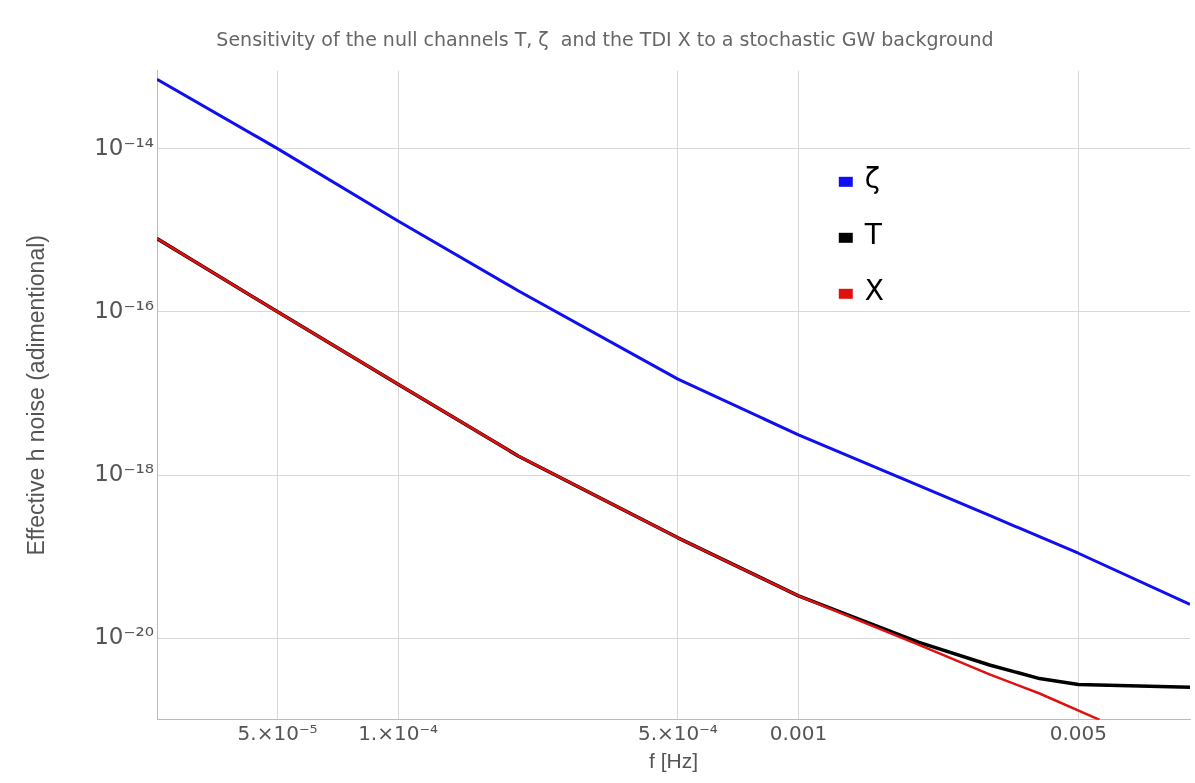 This screenshot has width=1195, height=783. What do you see at coordinates (873, 235) in the screenshot?
I see `legend-label: T` at bounding box center [873, 235].